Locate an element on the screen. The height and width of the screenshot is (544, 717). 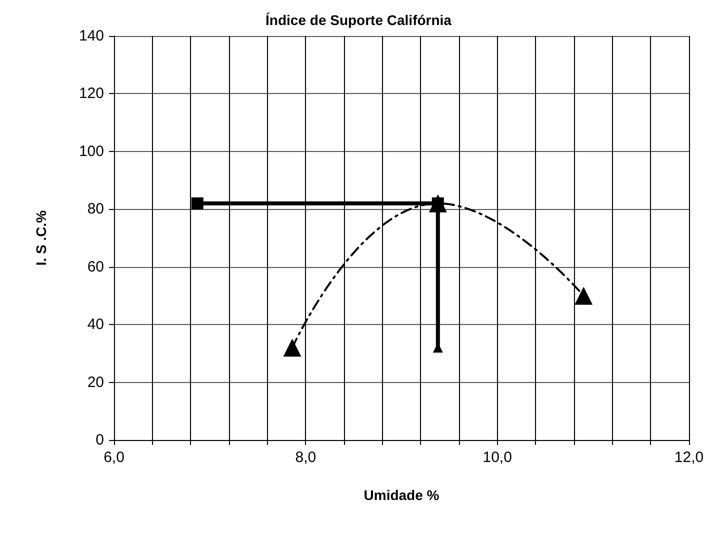
x-tick-label: 6,0 is located at coordinates (114, 457).